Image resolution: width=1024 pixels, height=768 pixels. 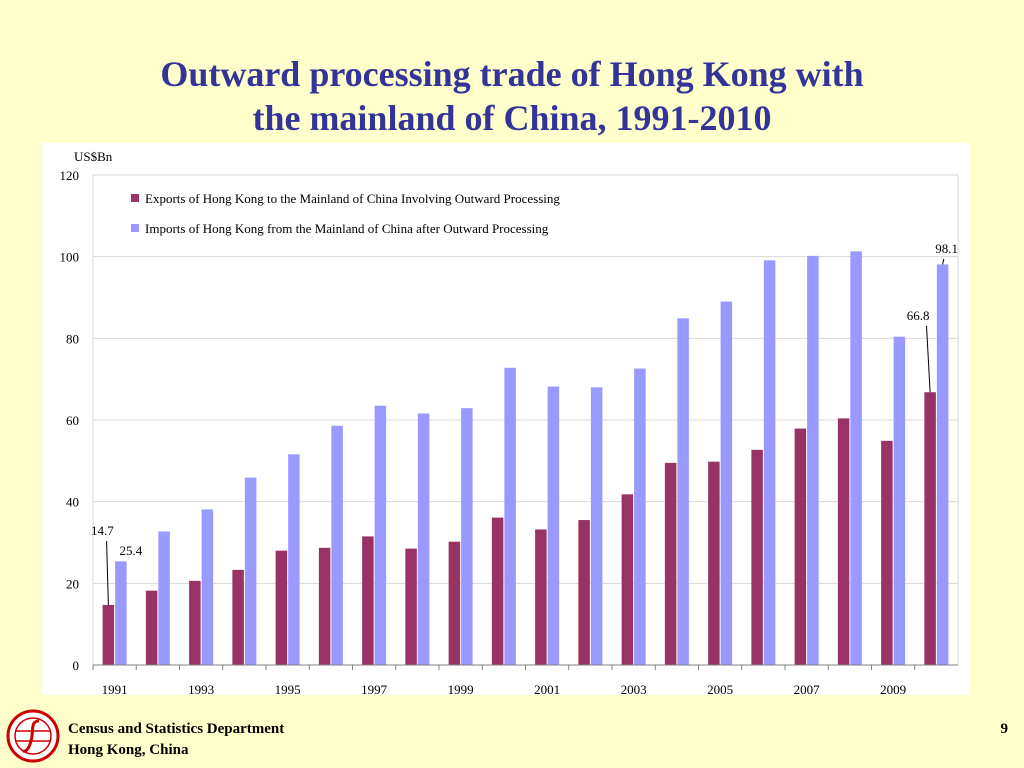 I want to click on y-tick-label: 60, so click(x=72, y=420).